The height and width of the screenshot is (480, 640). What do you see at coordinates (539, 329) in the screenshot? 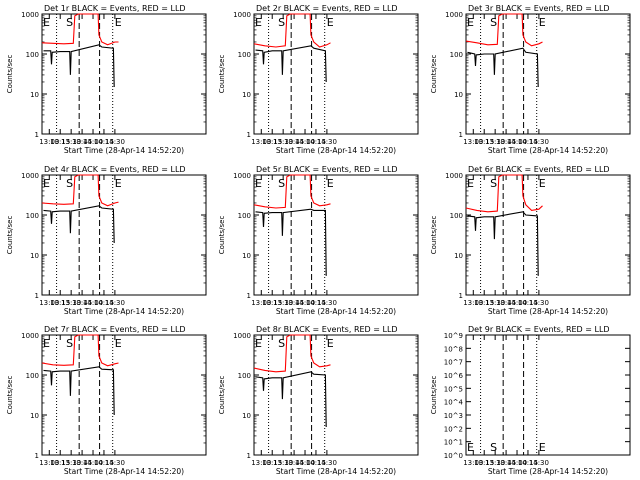
I see `panel-title: Det 9r BLACK = Events, RED = LLD` at bounding box center [539, 329].